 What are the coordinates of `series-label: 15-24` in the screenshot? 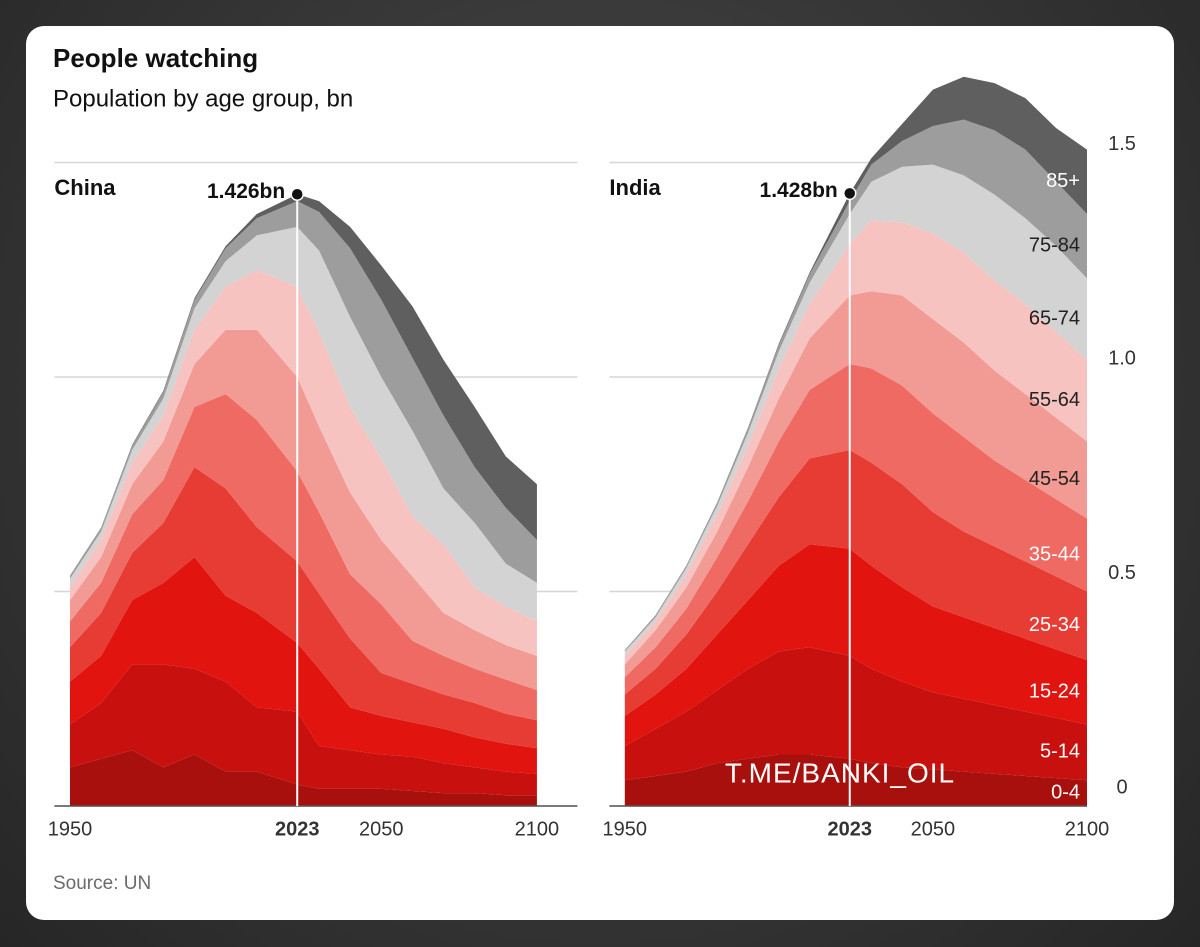 It's located at (1054, 692).